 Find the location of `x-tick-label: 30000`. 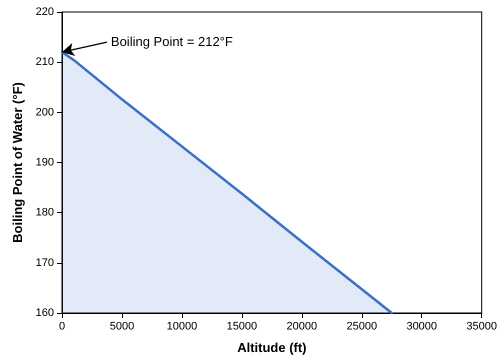

x-tick-label: 30000 is located at coordinates (422, 326).